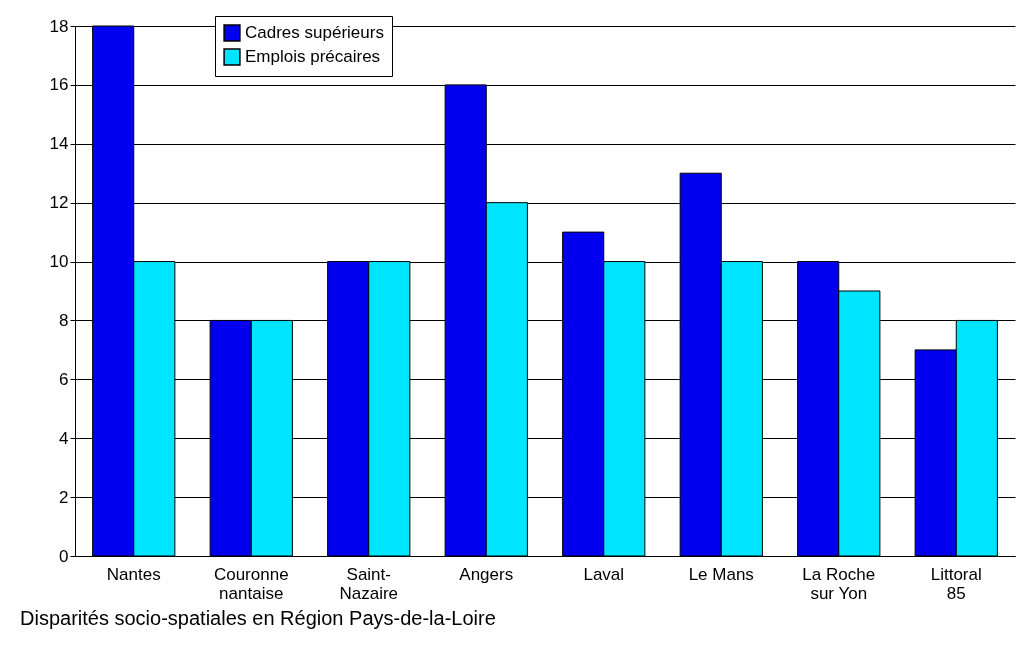  I want to click on y-tick-label: 8, so click(64, 320).